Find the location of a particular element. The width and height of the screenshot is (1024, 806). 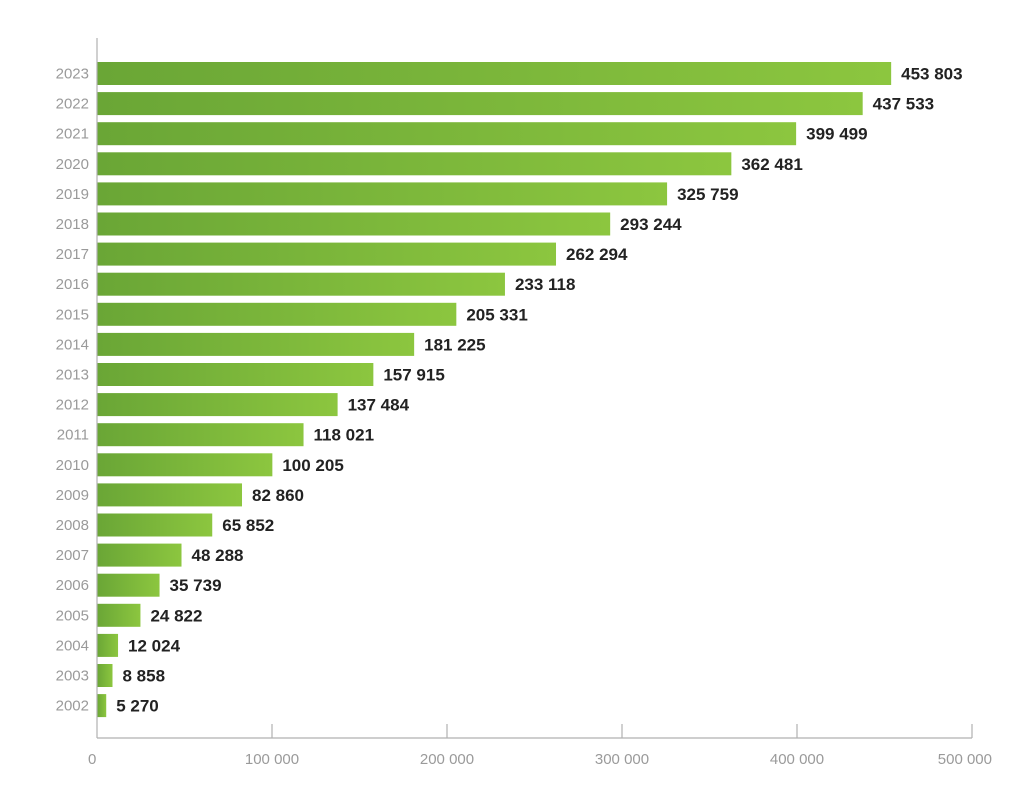

bar-2023 is located at coordinates (494, 73).